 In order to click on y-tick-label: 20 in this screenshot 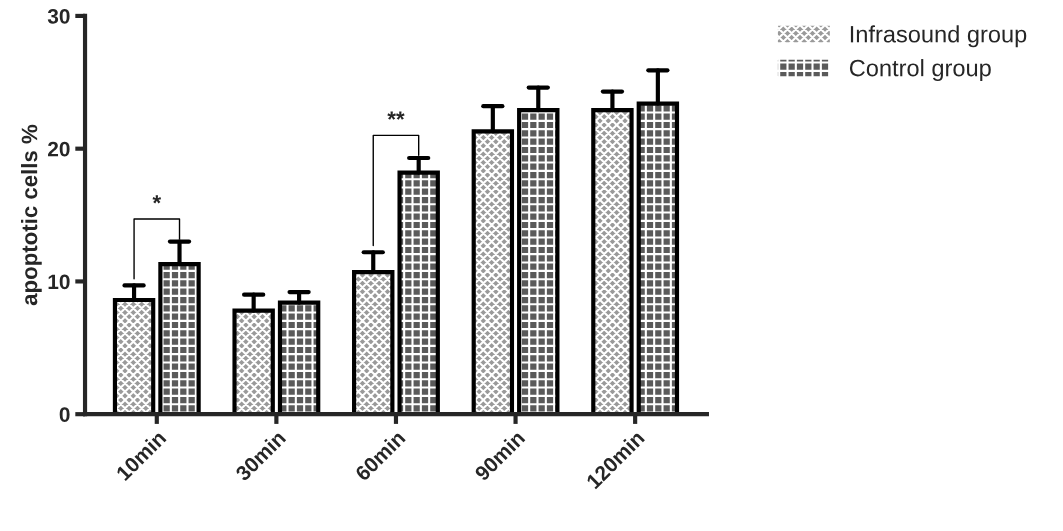, I will do `click(59, 149)`.